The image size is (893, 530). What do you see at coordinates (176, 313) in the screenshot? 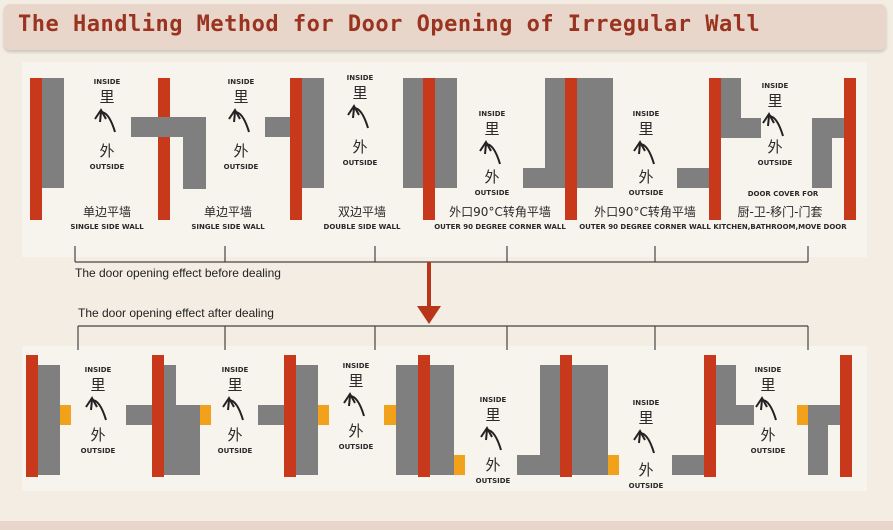
I see `after-label: The door opening effect after dealing` at bounding box center [176, 313].